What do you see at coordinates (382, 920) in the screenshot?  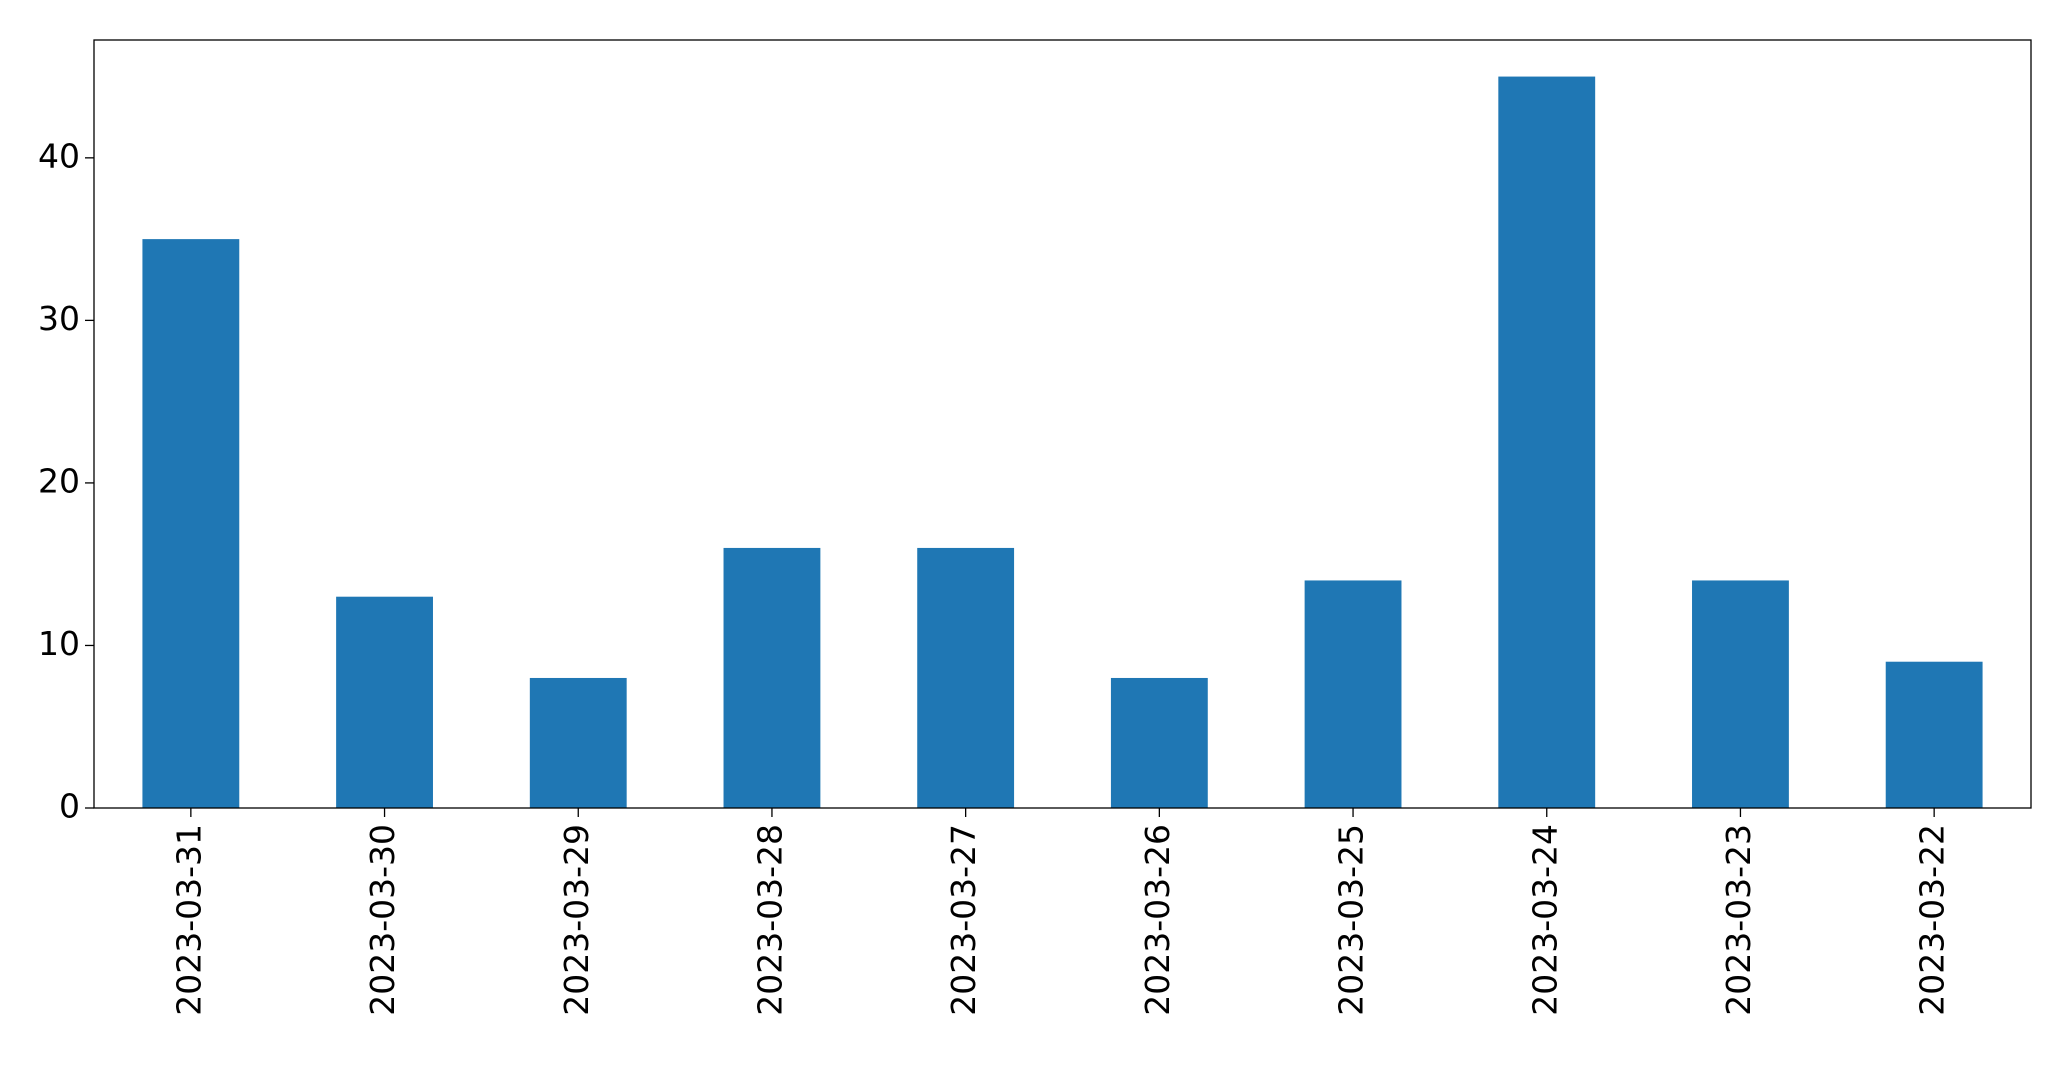 I see `x-tick-label: 2023-03-30` at bounding box center [382, 920].